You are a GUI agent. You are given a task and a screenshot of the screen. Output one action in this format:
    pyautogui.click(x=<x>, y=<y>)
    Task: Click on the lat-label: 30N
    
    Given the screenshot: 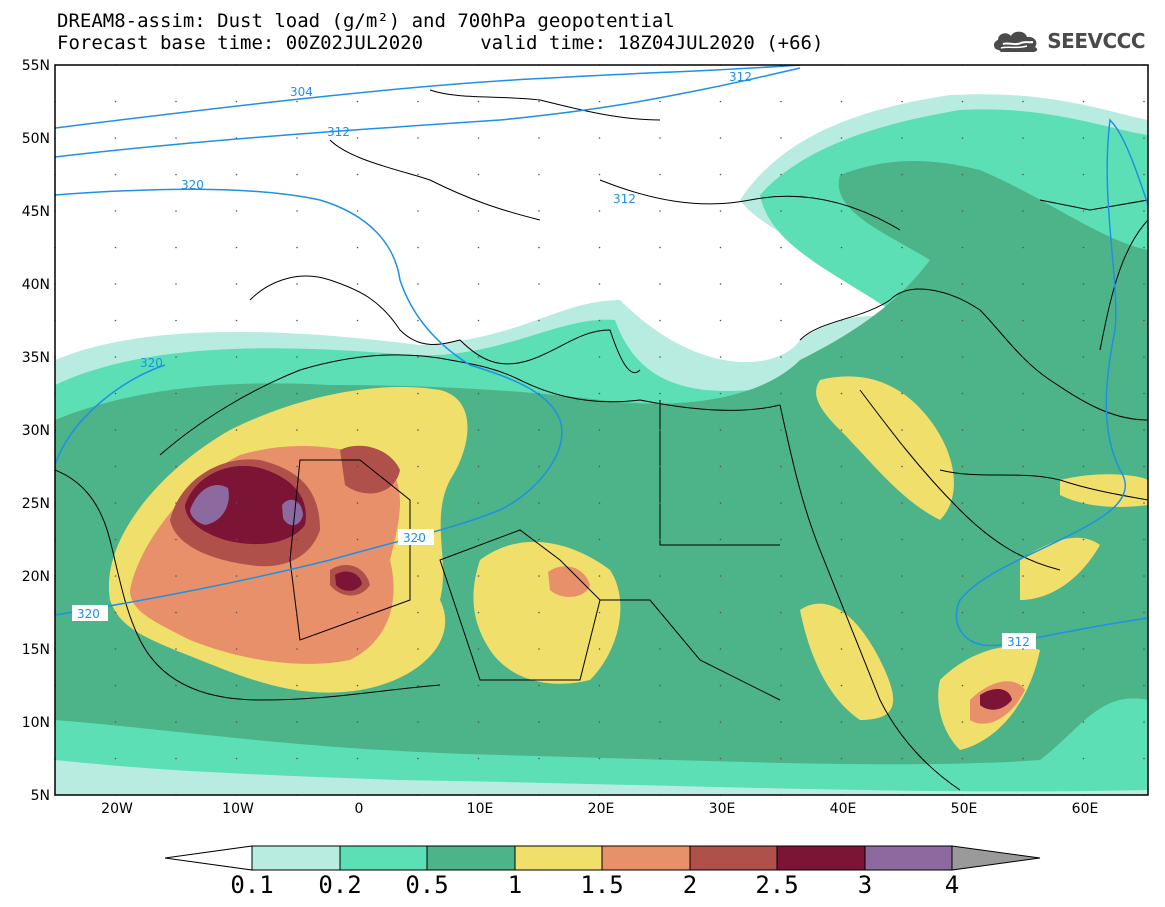 What is the action you would take?
    pyautogui.click(x=36, y=431)
    